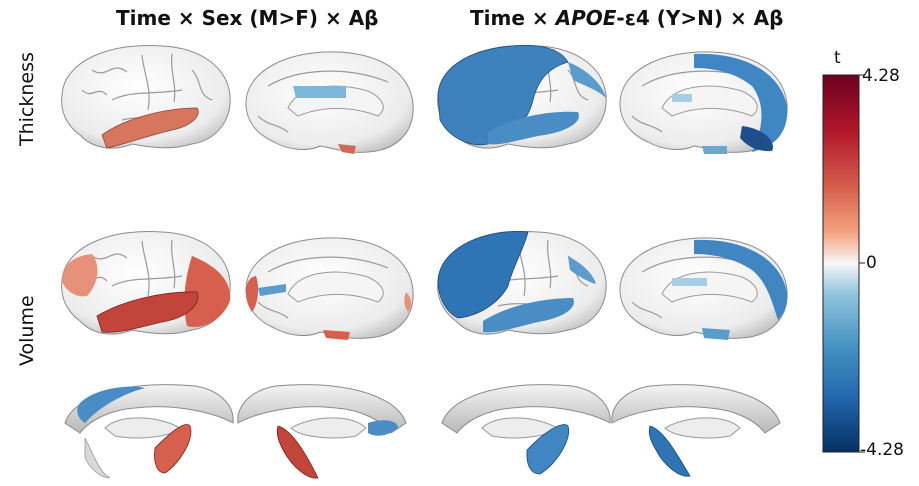  What do you see at coordinates (146, 282) in the screenshot?
I see `volume-sex-lateral` at bounding box center [146, 282].